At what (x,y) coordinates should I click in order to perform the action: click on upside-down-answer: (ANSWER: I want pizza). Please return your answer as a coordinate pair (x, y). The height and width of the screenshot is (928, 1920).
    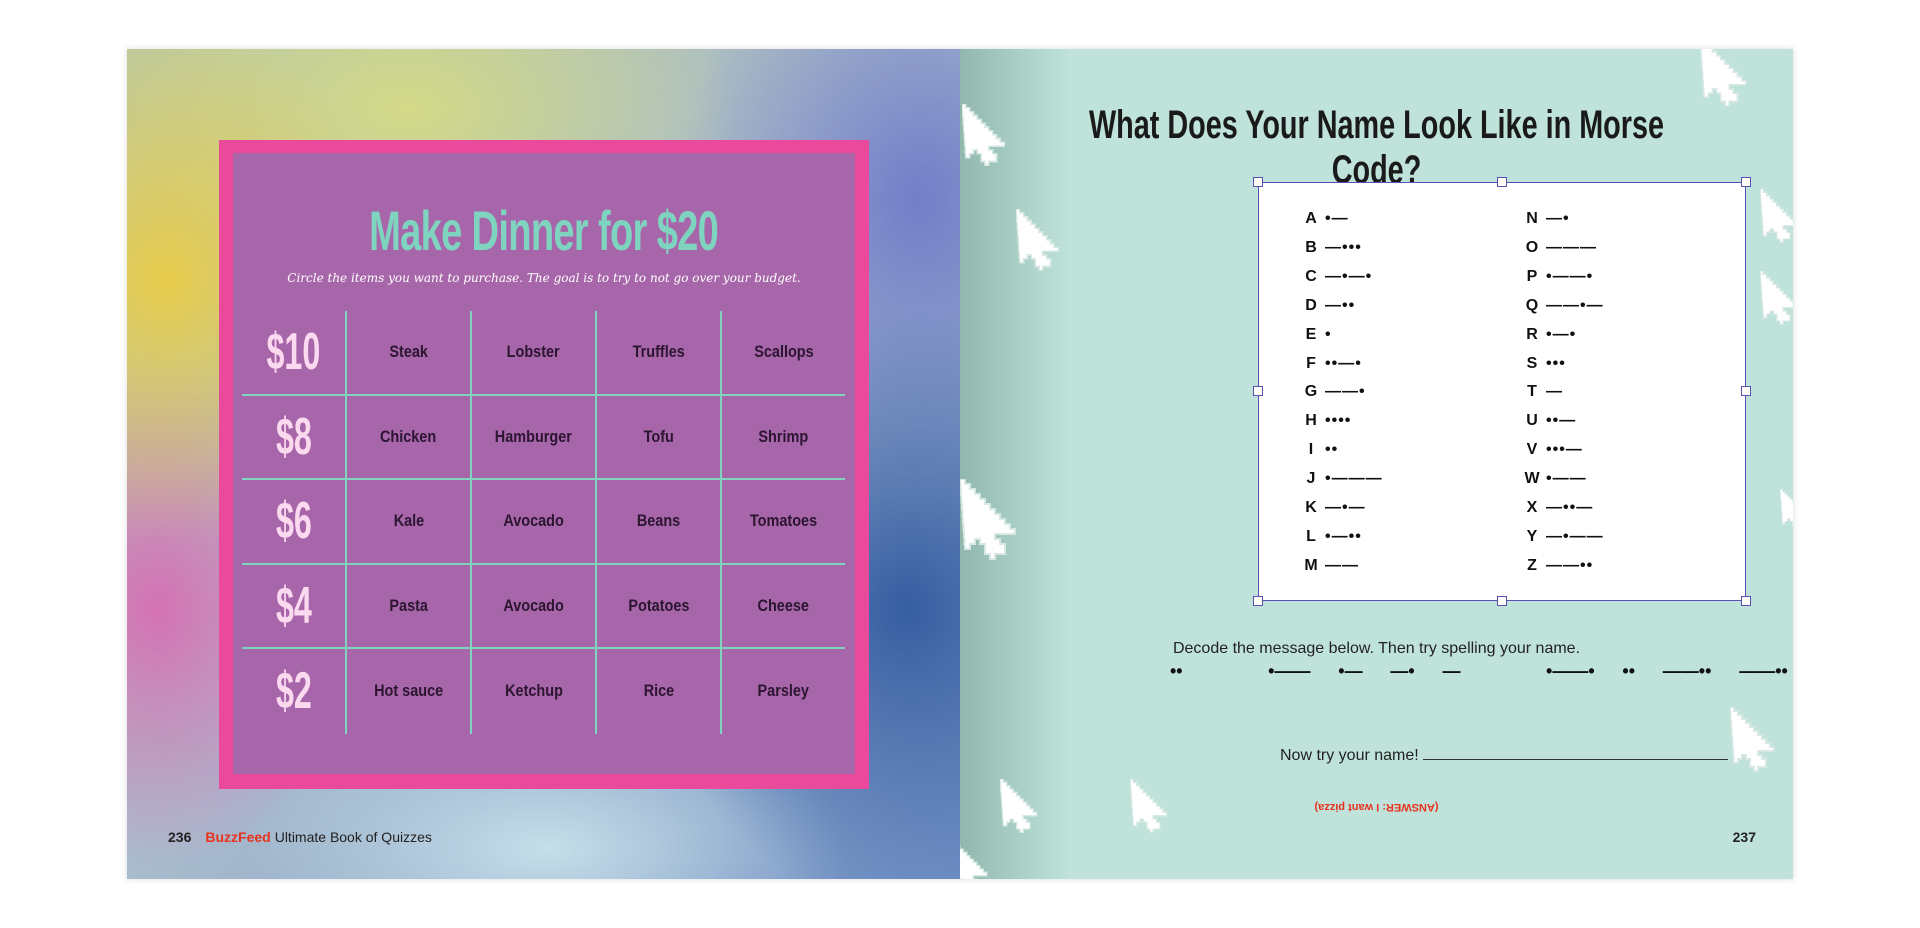
    Looking at the image, I should click on (1376, 807).